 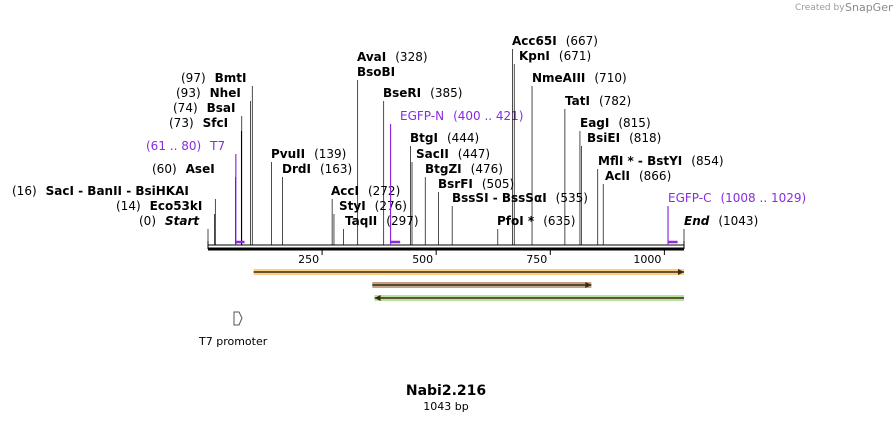 I want to click on site-position: (60), so click(x=164, y=169).